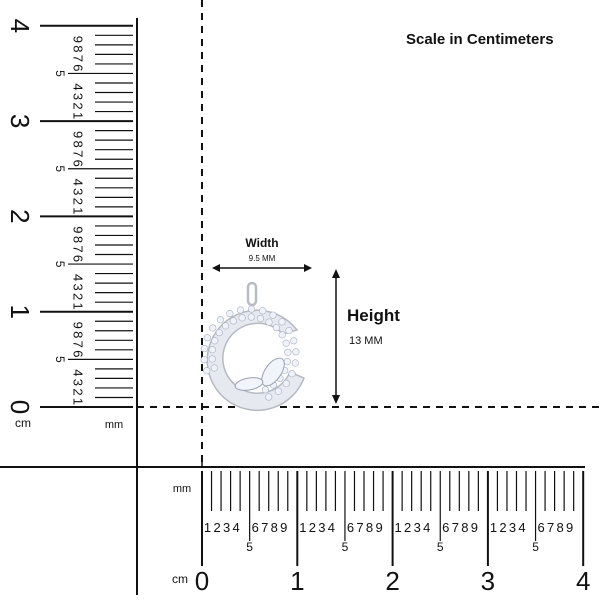 The image size is (600, 600). What do you see at coordinates (273, 372) in the screenshot?
I see `marquise-stone` at bounding box center [273, 372].